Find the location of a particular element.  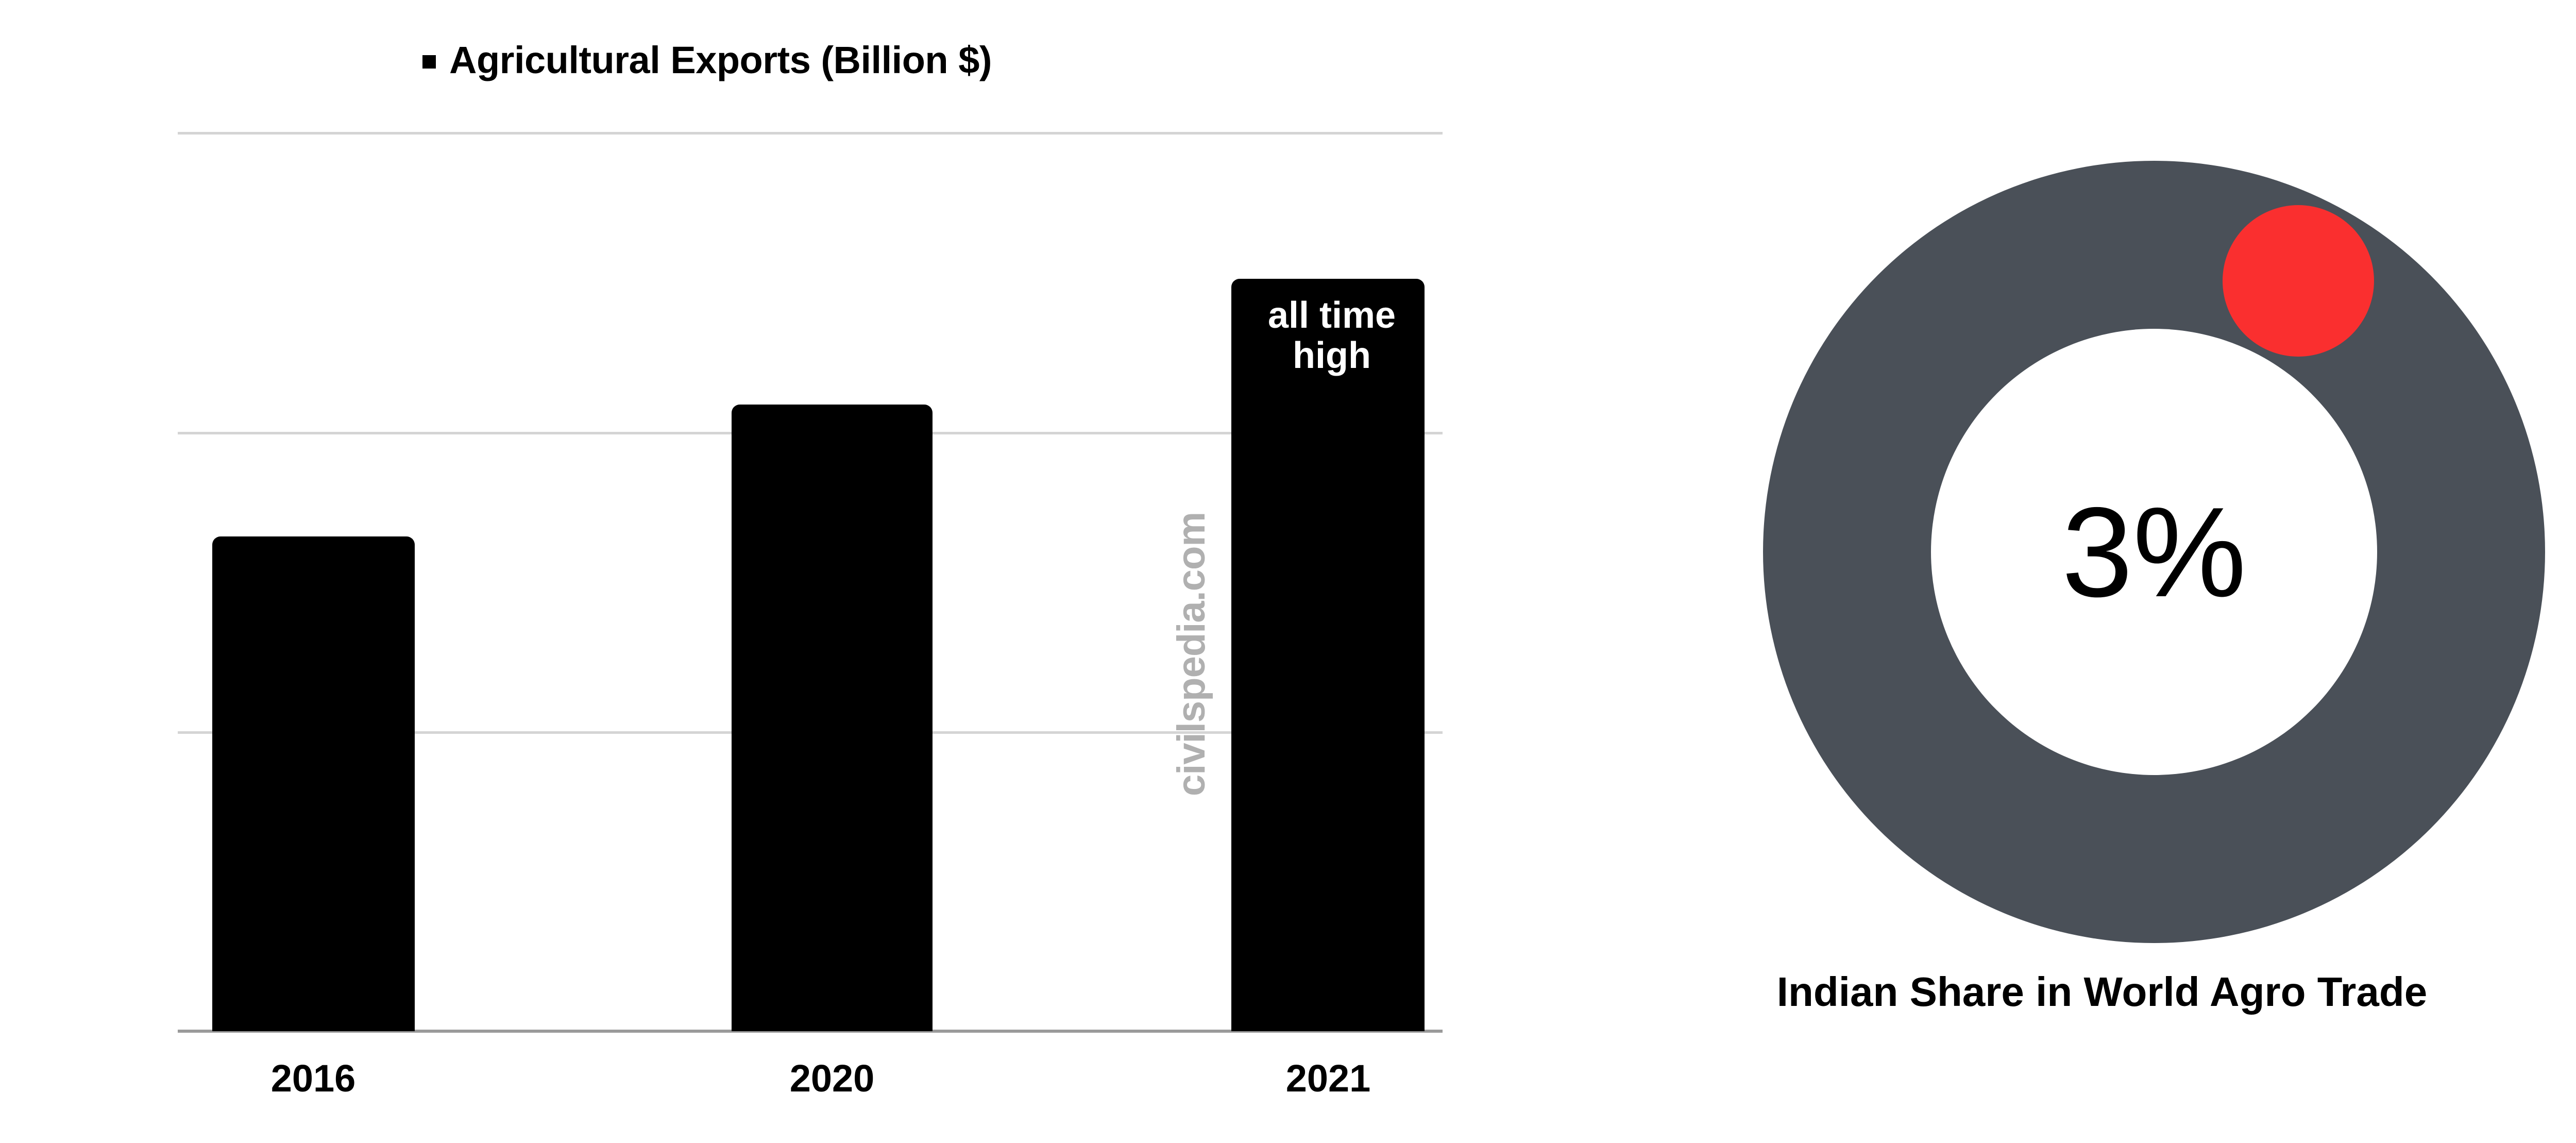

donut-center-value: 3% is located at coordinates (2154, 552).